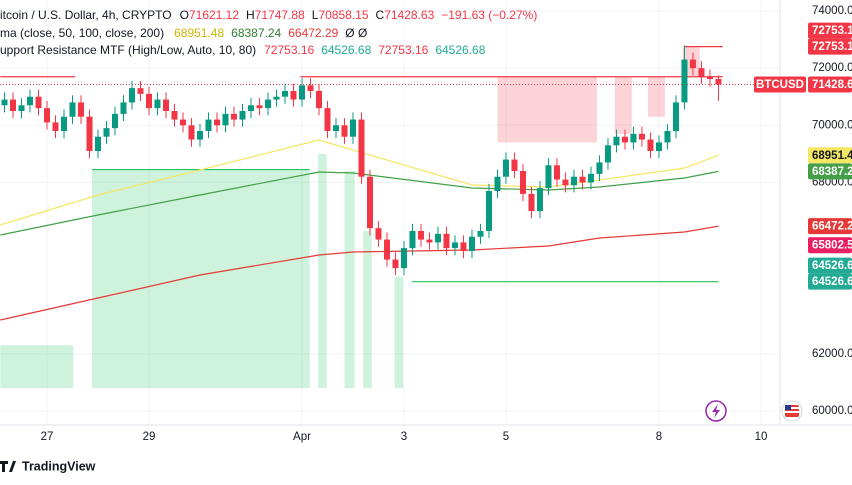  Describe the element at coordinates (313, 33) in the screenshot. I see `ma-value: 66472.29` at that location.